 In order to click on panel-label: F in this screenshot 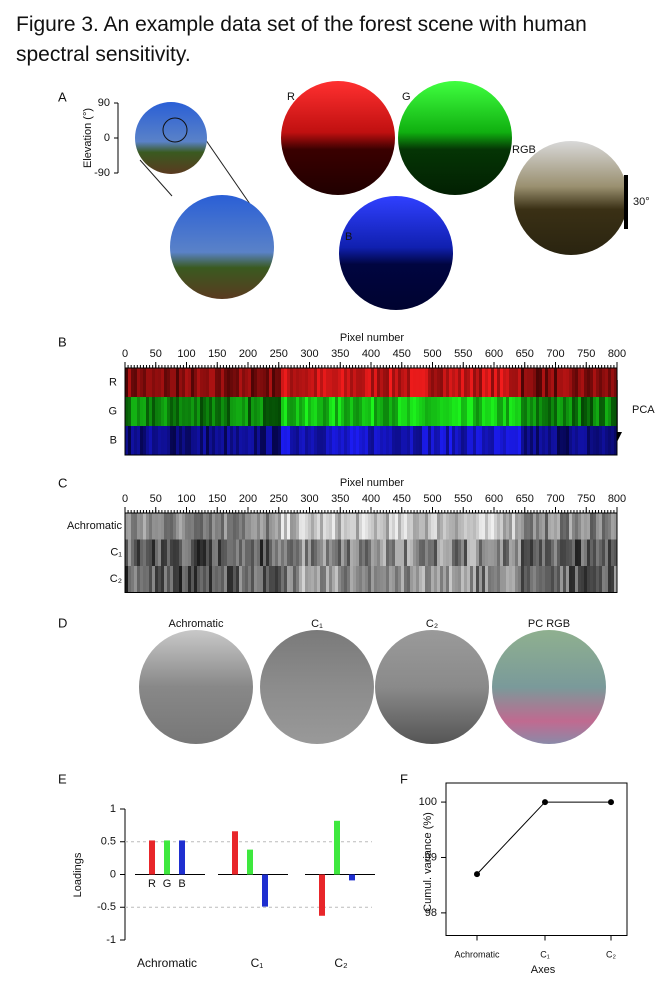, I will do `click(404, 778)`.